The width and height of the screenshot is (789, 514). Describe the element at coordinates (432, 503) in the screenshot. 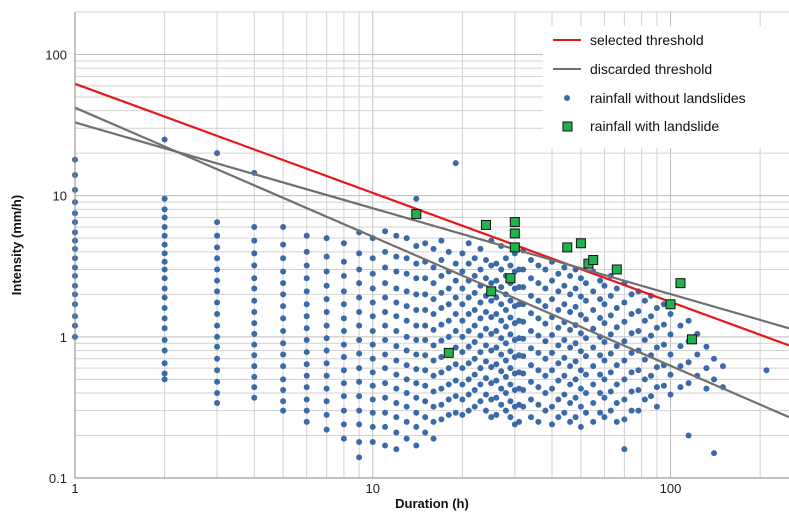

I see `x-axis-title: Duration (h)` at that location.